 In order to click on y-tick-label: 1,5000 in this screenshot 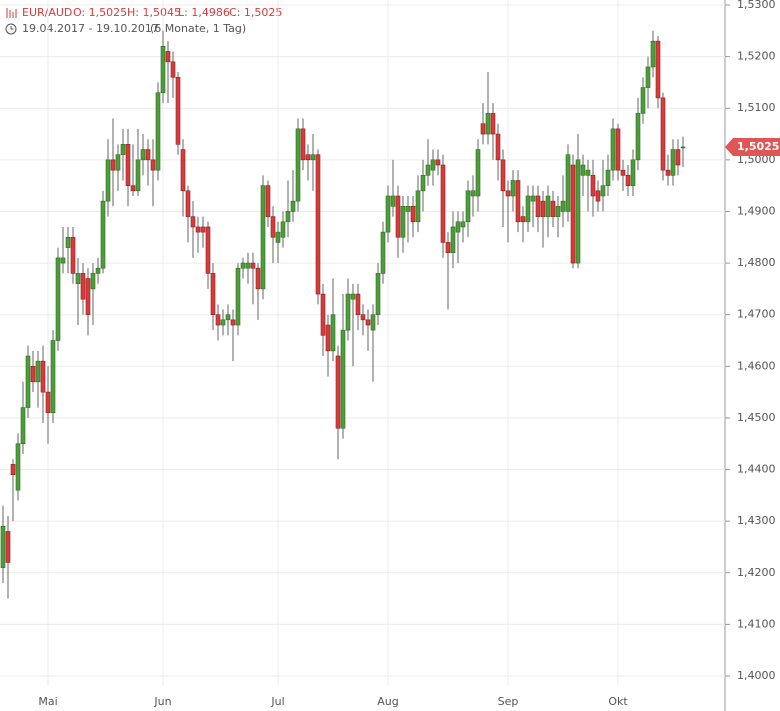, I will do `click(756, 159)`.